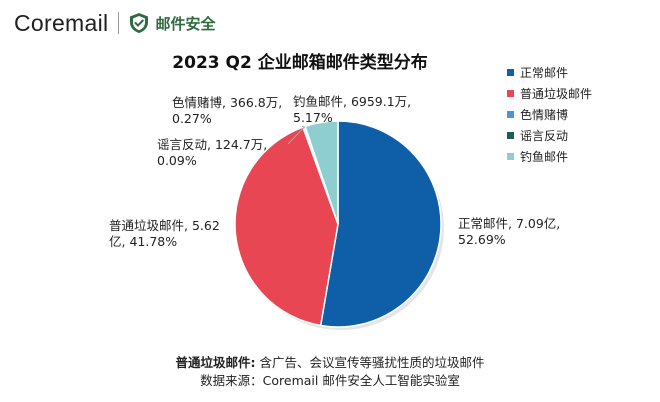 The height and width of the screenshot is (402, 660). I want to click on legend-item-normal-mail: 正常邮件, so click(549, 72).